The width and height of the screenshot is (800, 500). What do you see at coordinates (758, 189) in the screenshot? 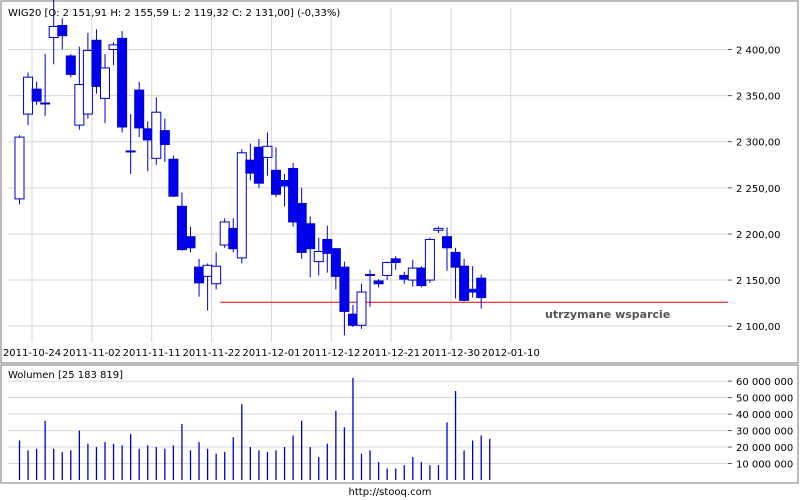
I see `price-y-tick-label: 2 250,00` at bounding box center [758, 189].